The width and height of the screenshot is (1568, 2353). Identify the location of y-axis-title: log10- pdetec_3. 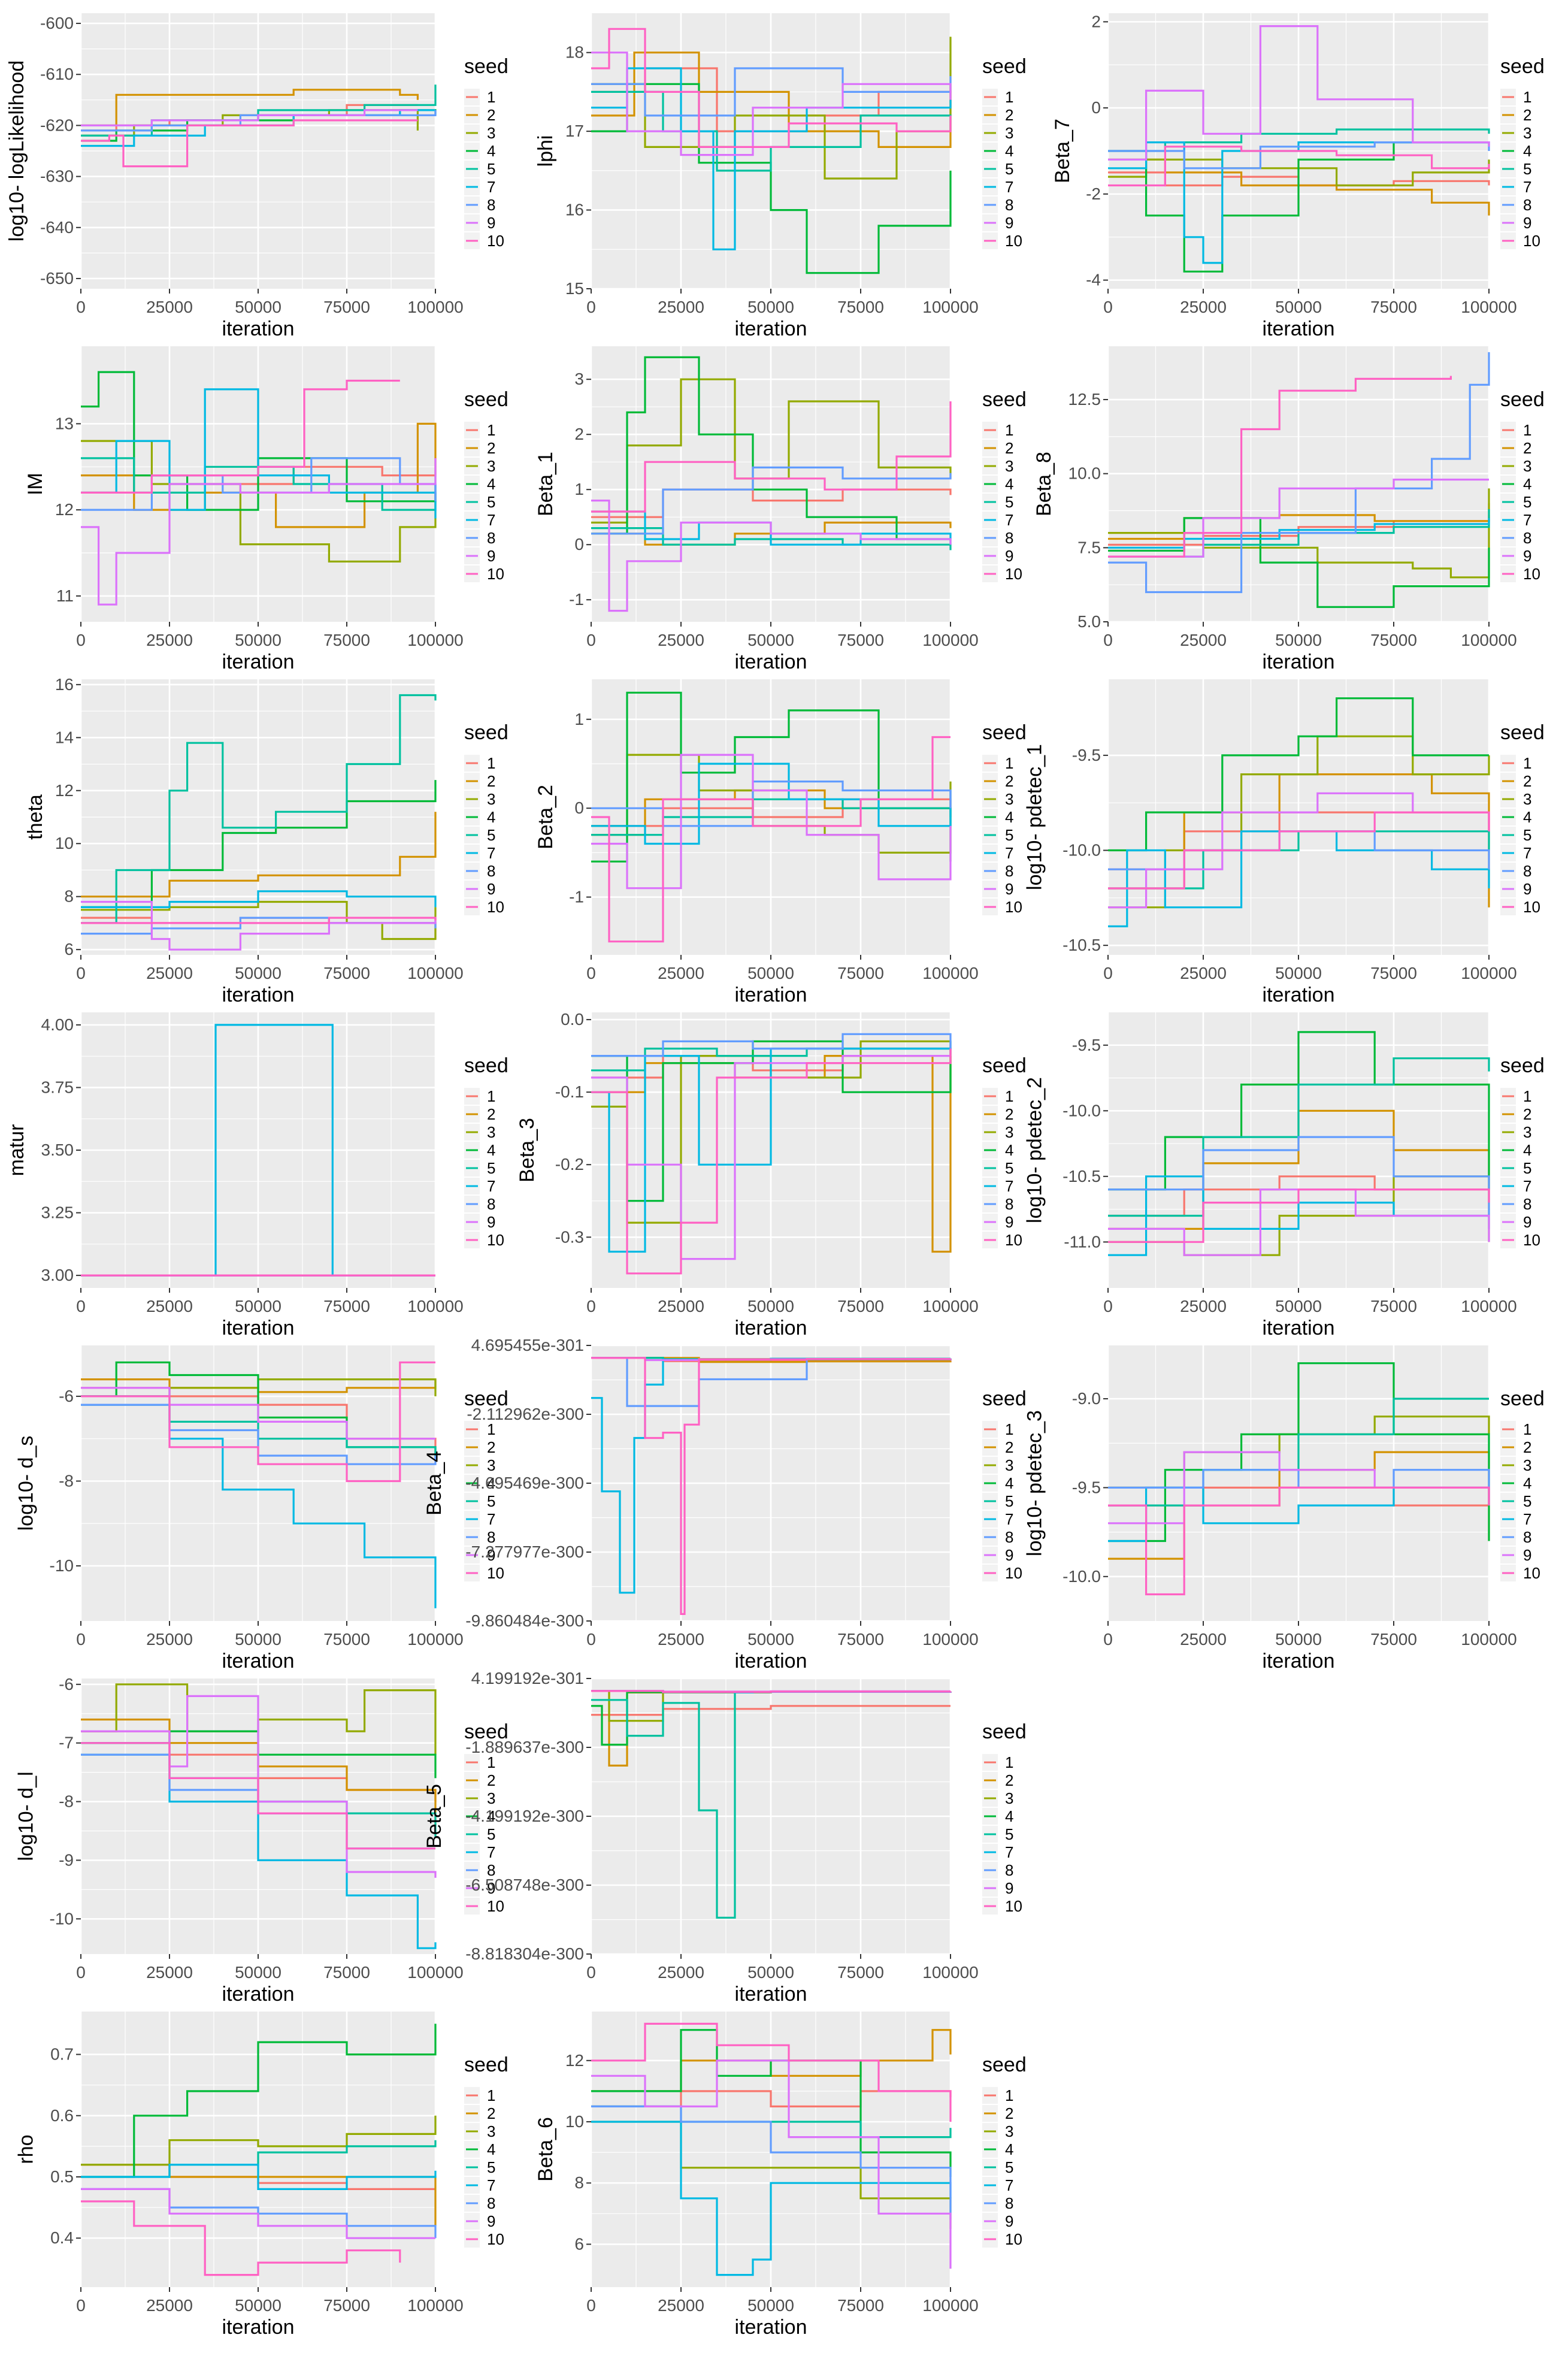
(1035, 1483).